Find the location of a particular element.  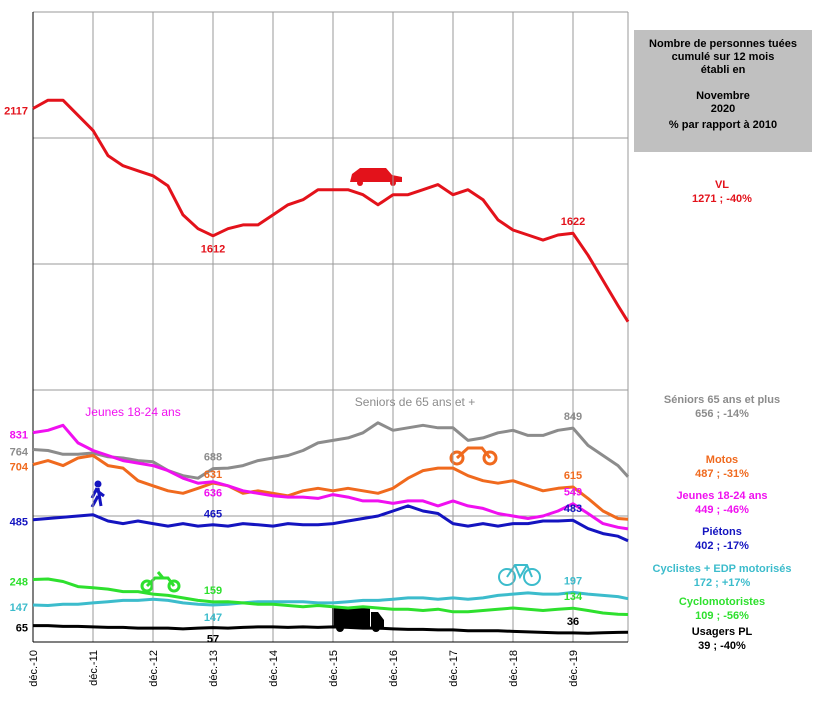

legend-value: 487 ; -31% is located at coordinates (722, 474).